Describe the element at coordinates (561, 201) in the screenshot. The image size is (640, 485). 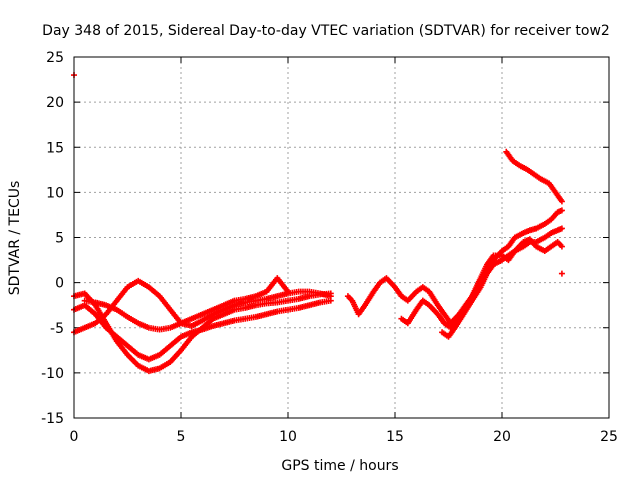
I see `data-point-track-h` at that location.